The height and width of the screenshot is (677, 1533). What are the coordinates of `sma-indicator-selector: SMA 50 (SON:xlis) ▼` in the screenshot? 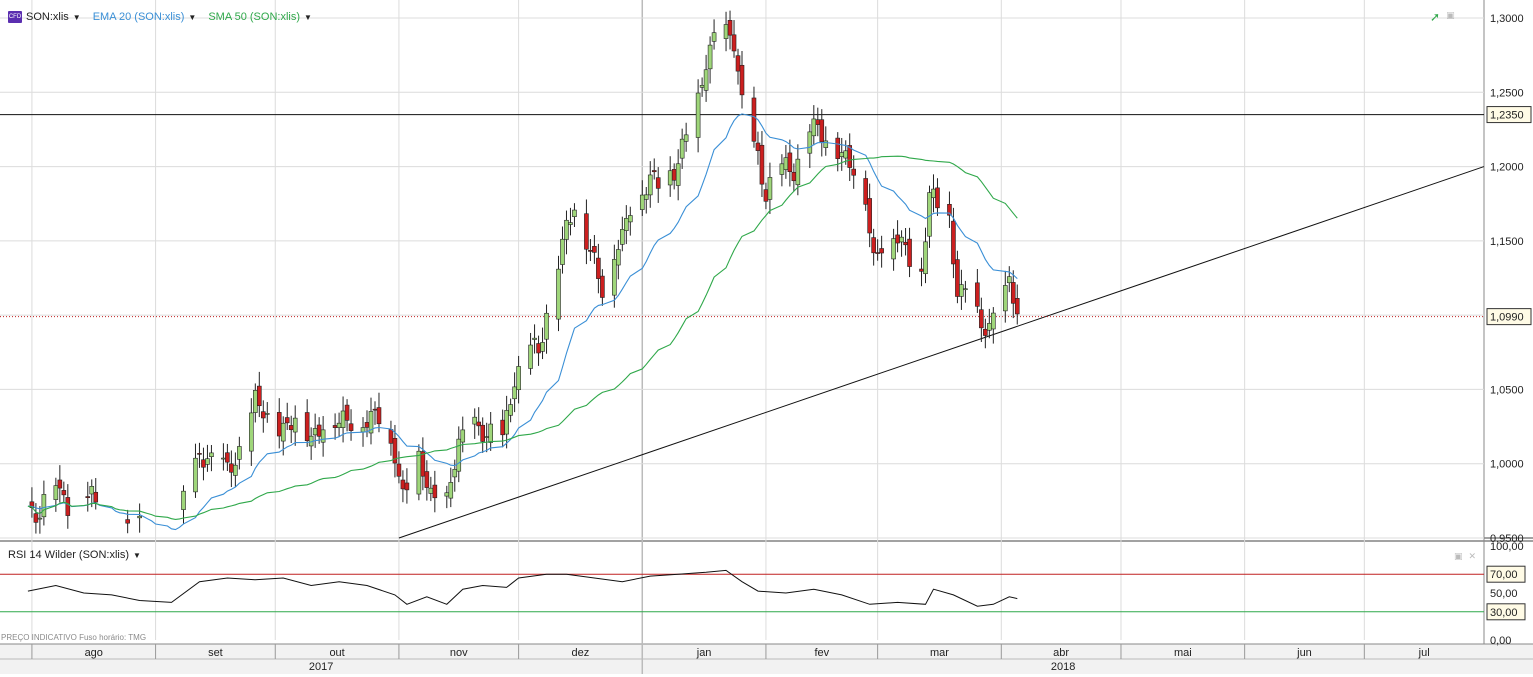 It's located at (260, 17).